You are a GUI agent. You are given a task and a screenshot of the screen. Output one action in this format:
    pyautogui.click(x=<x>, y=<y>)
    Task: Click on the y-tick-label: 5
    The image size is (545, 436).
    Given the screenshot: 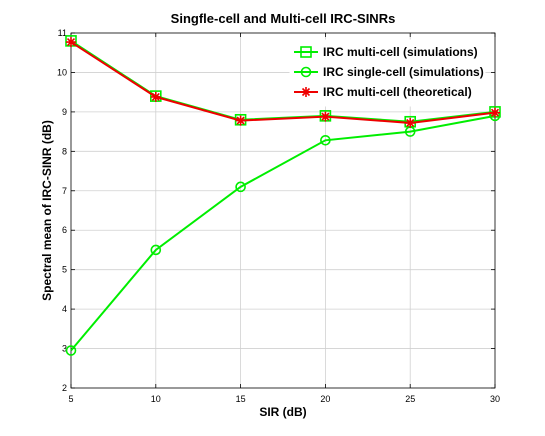 What is the action you would take?
    pyautogui.click(x=64, y=270)
    